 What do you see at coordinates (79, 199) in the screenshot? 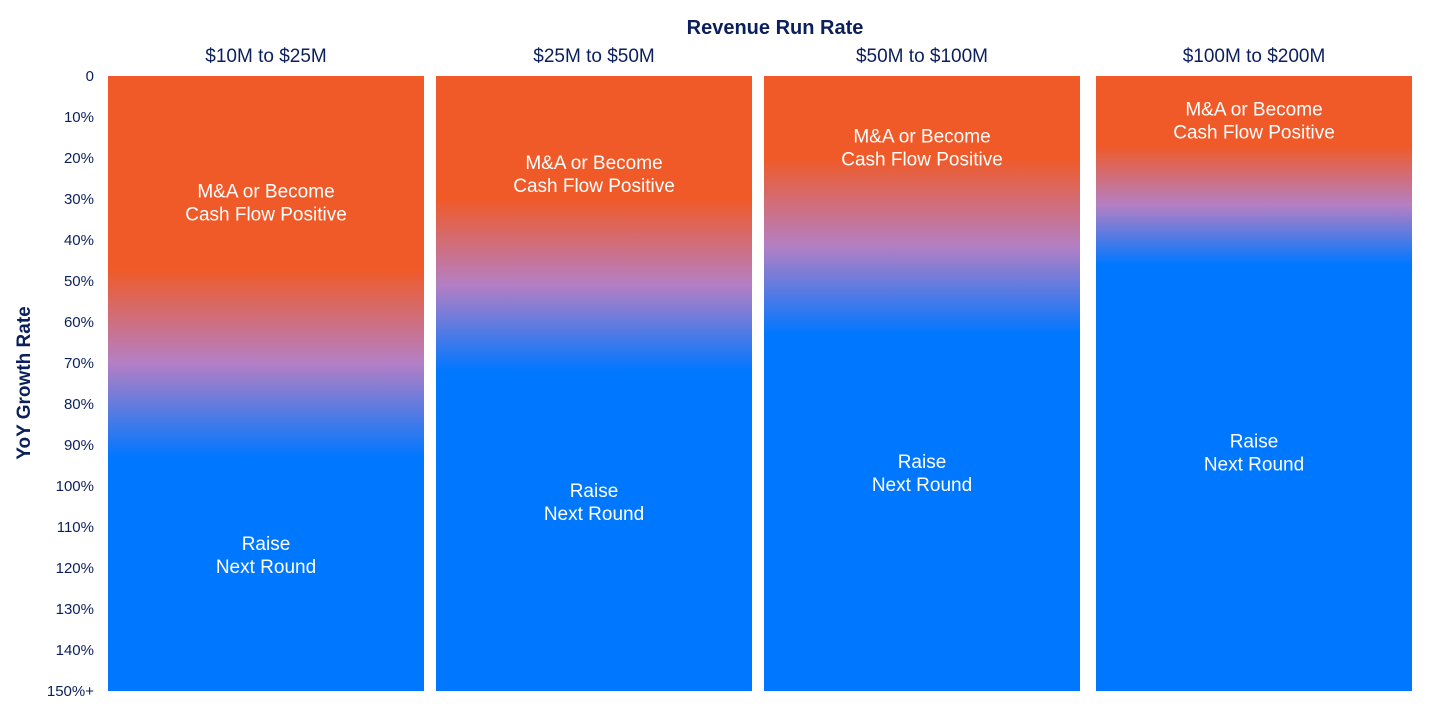
I see `y-tick-label: 30%` at bounding box center [79, 199].